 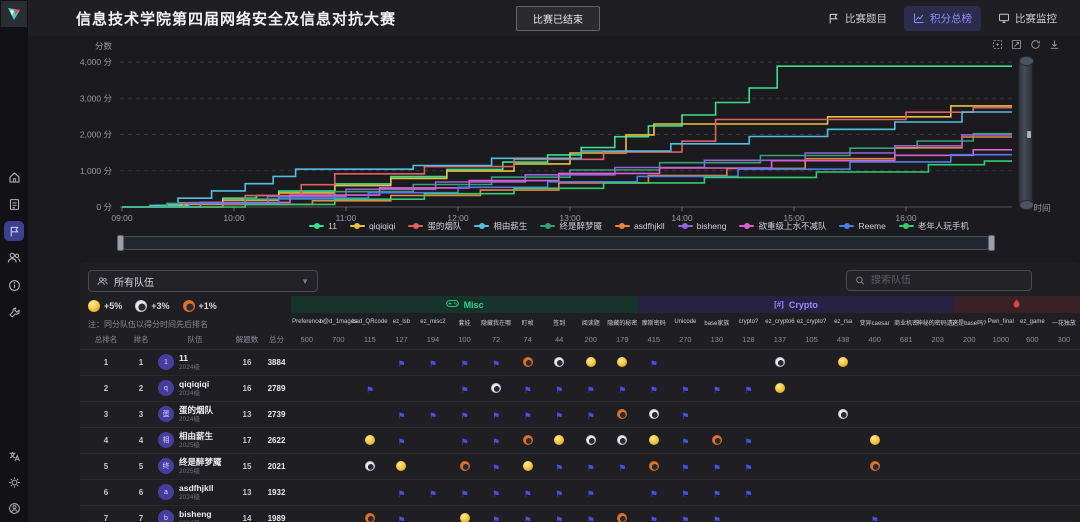 What do you see at coordinates (1027, 18) in the screenshot?
I see `nav-item-2: 比赛监控` at bounding box center [1027, 18].